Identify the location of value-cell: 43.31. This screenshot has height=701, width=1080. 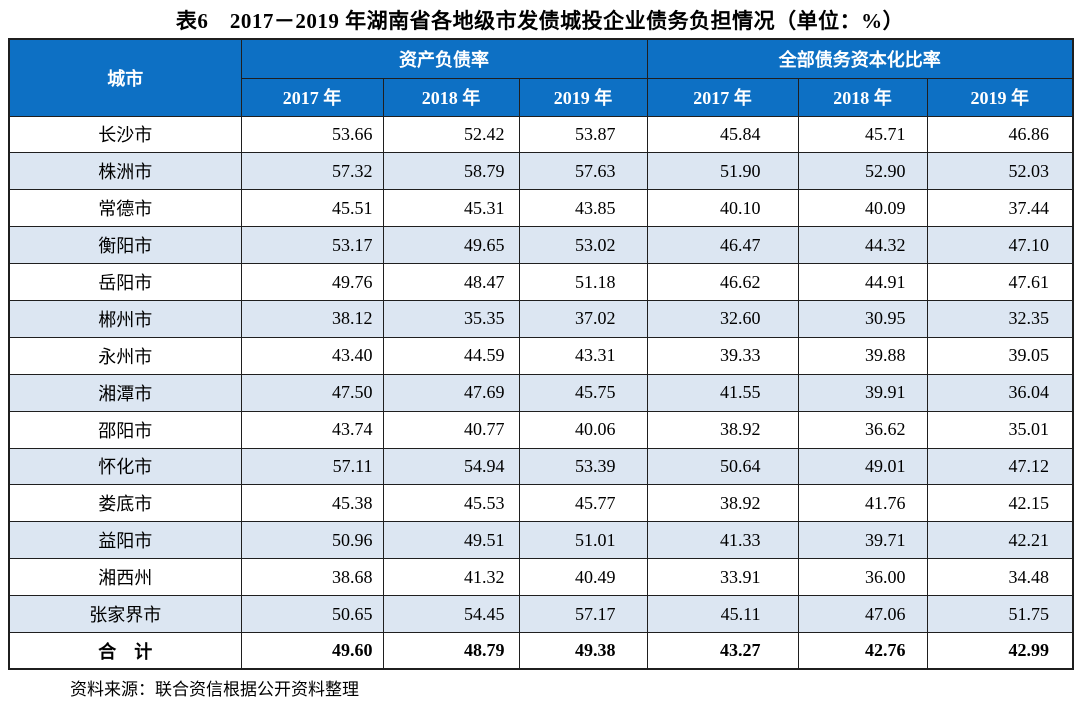
(583, 355).